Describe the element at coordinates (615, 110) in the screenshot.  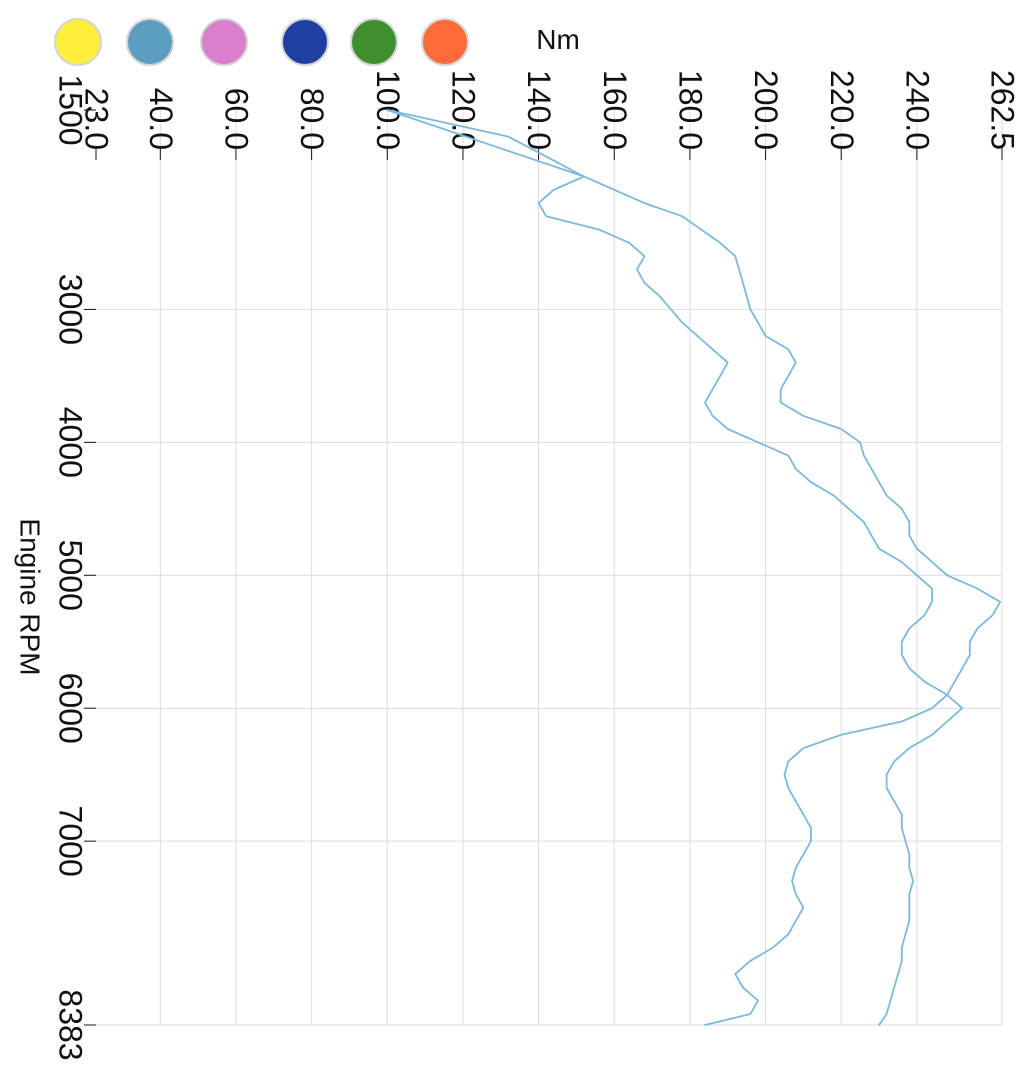
I see `y-tick-label-160.0: 160.0` at that location.